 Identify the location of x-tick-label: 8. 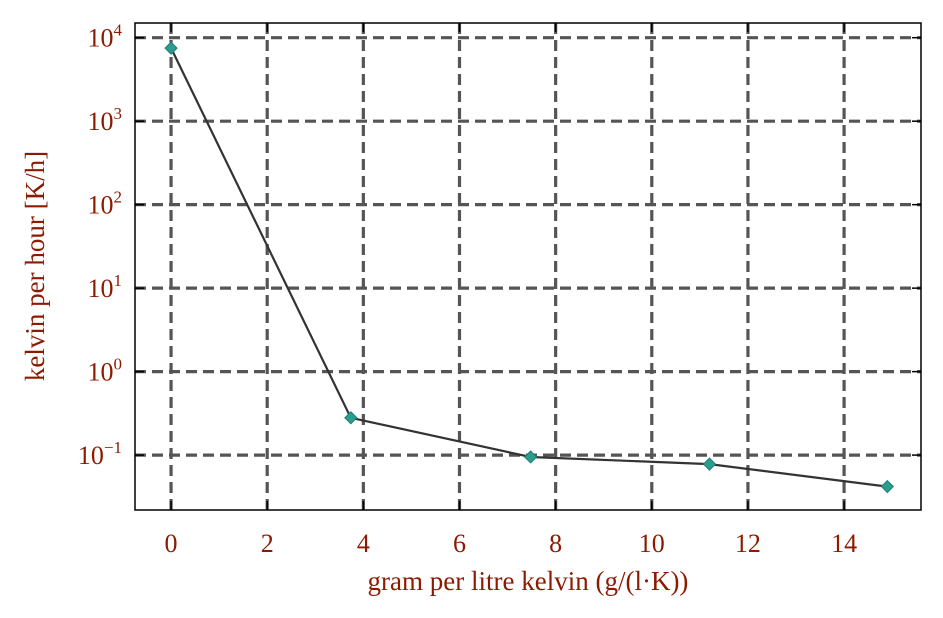
(555, 543).